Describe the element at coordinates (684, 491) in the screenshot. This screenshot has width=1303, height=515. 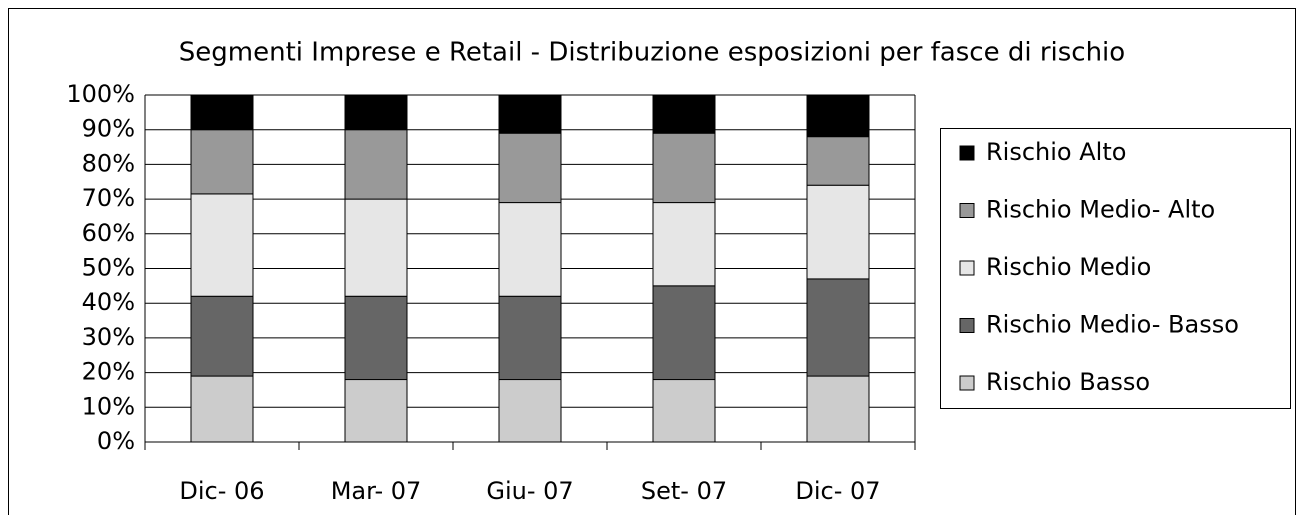
I see `x-tick-label: Set- 07` at that location.